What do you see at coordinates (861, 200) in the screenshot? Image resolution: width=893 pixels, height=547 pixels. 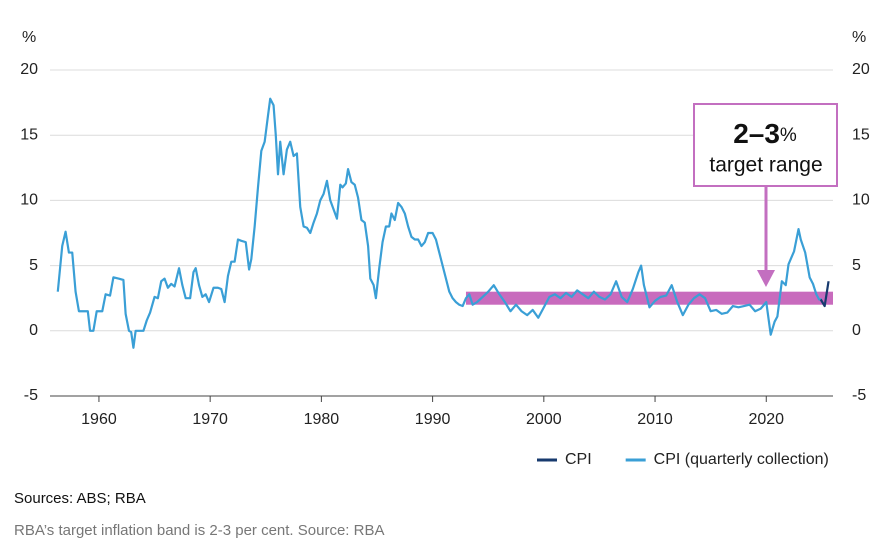 I see `y2-tick-label: 10` at bounding box center [861, 200].